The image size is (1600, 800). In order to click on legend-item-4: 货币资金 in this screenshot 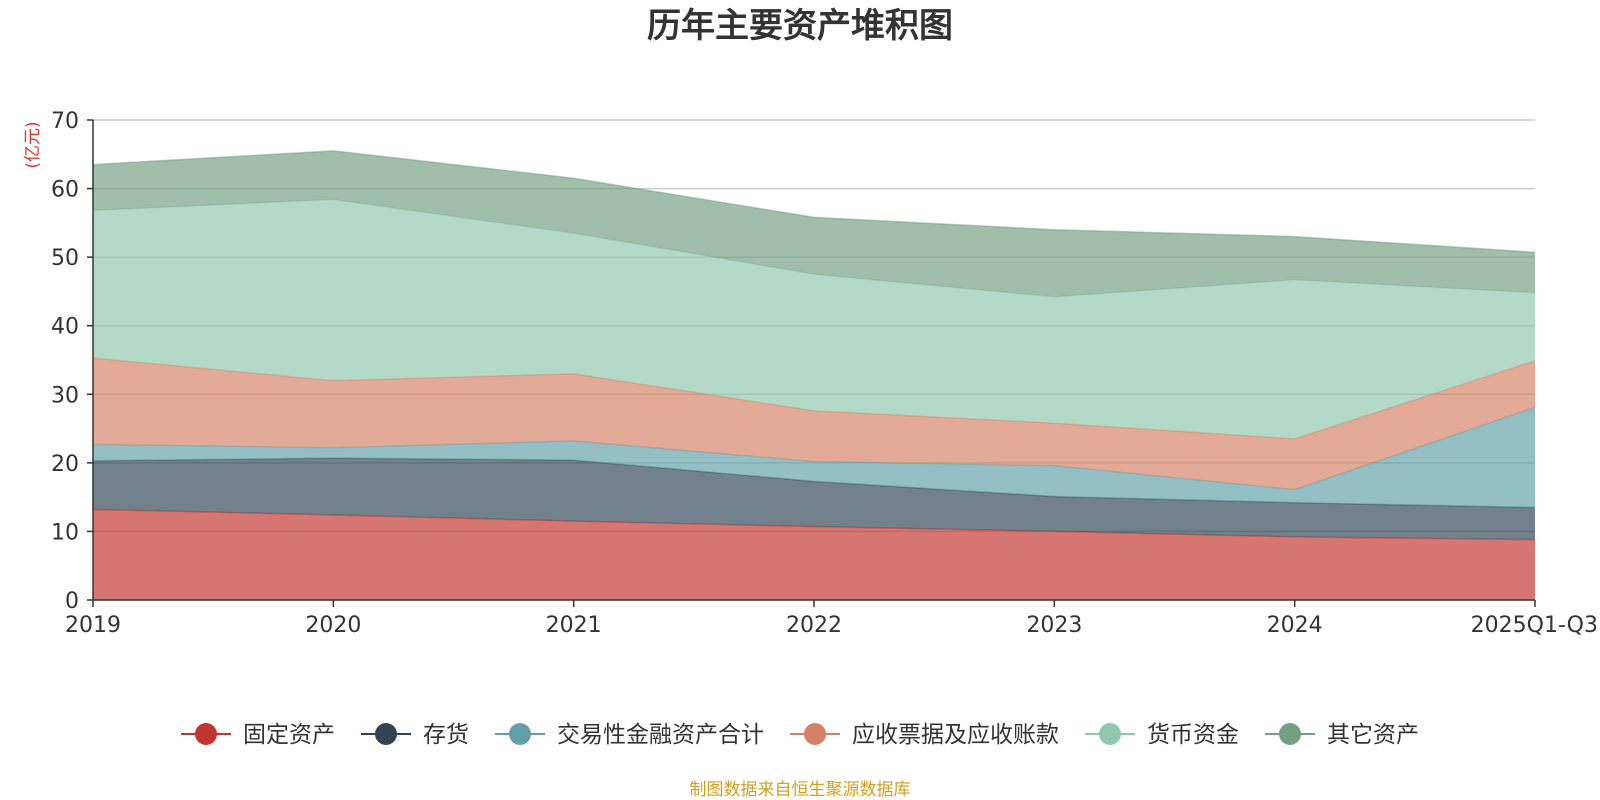, I will do `click(1162, 735)`.